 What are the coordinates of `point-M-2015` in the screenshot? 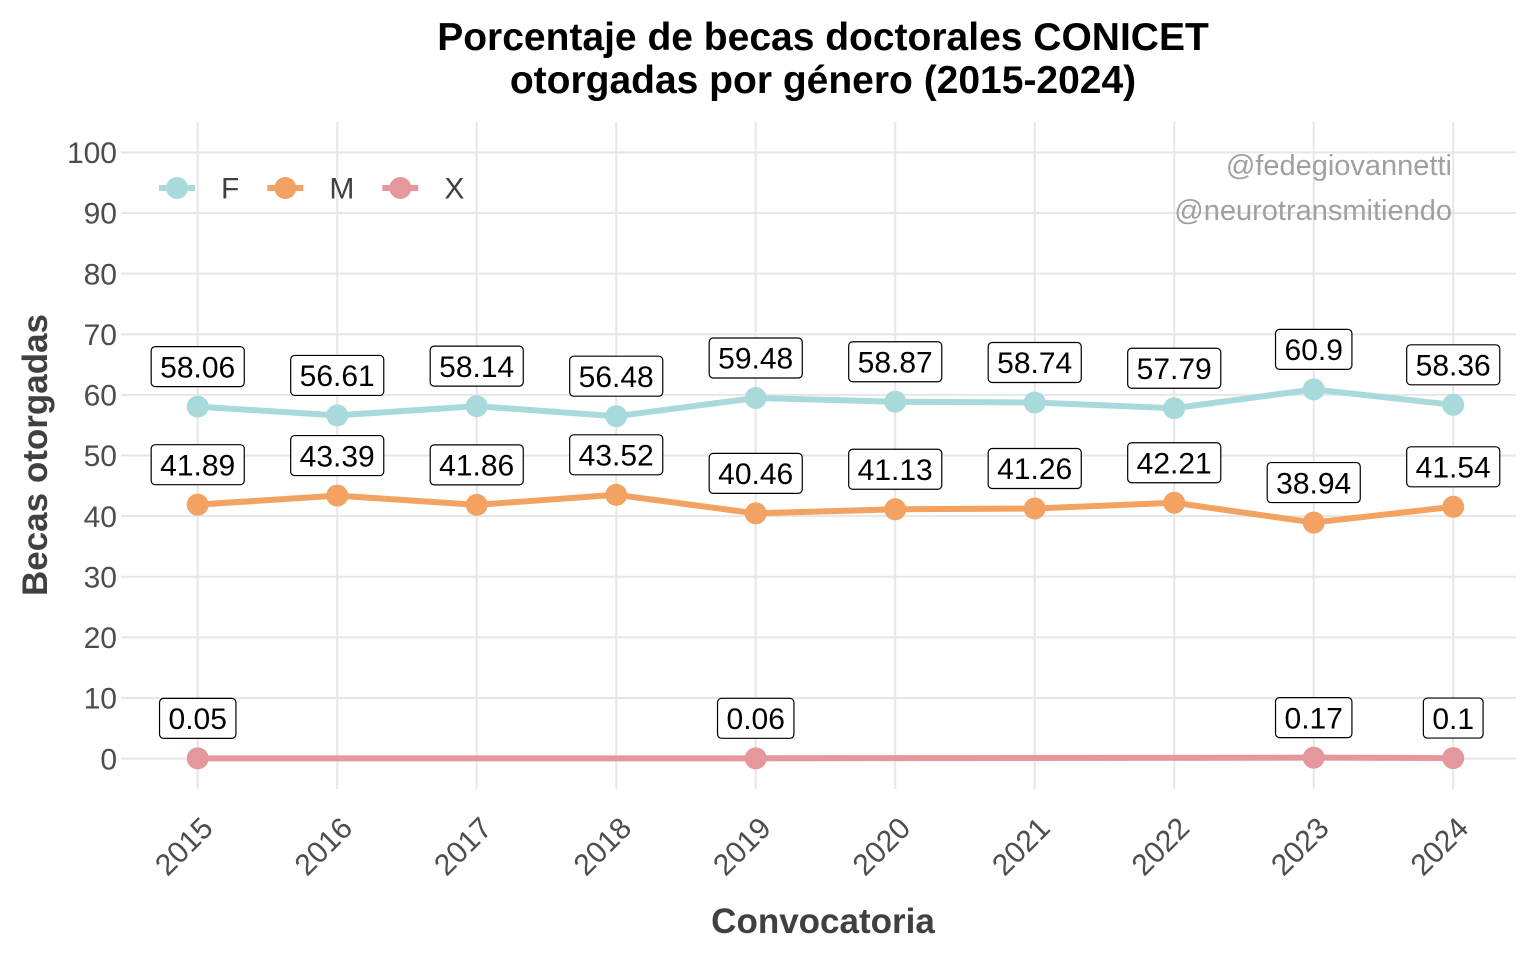 It's located at (197, 504).